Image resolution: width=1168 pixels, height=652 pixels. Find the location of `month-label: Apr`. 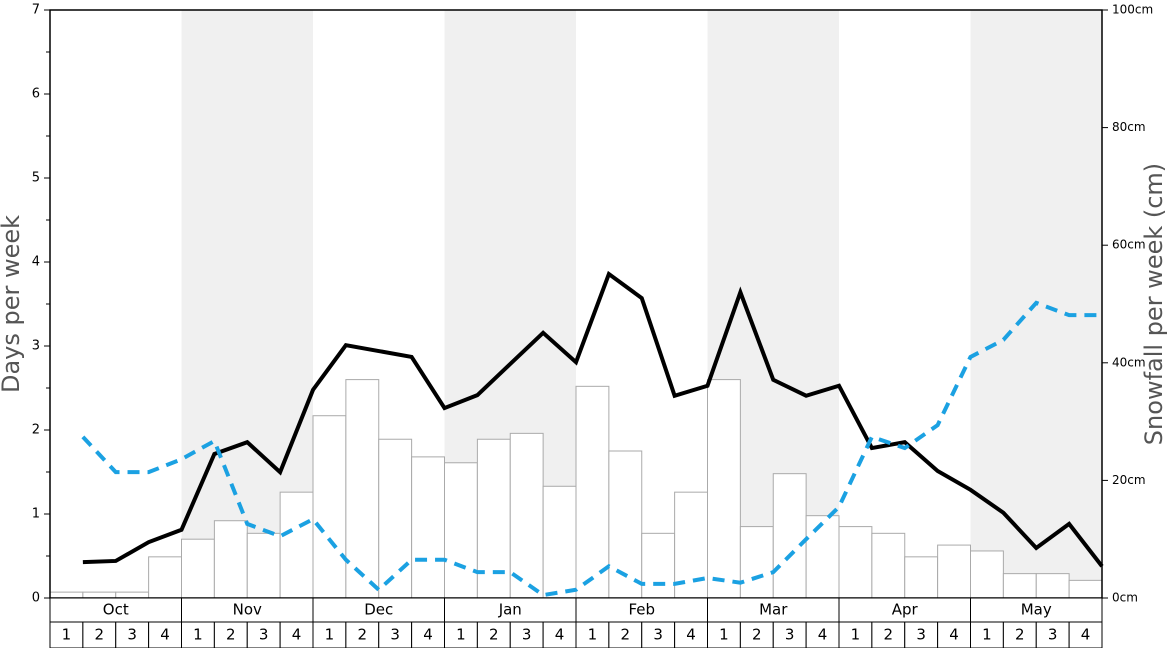

month-label: Apr is located at coordinates (905, 610).